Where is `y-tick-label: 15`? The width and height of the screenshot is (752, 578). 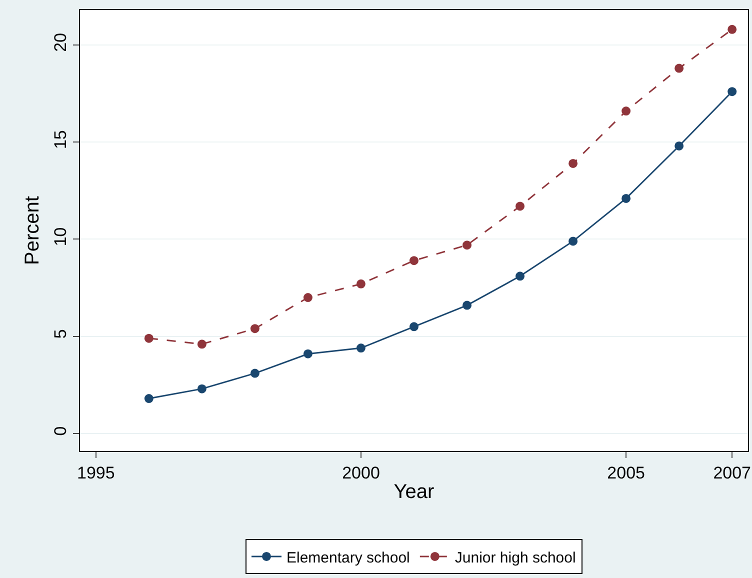 y-tick-label: 15 is located at coordinates (60, 140).